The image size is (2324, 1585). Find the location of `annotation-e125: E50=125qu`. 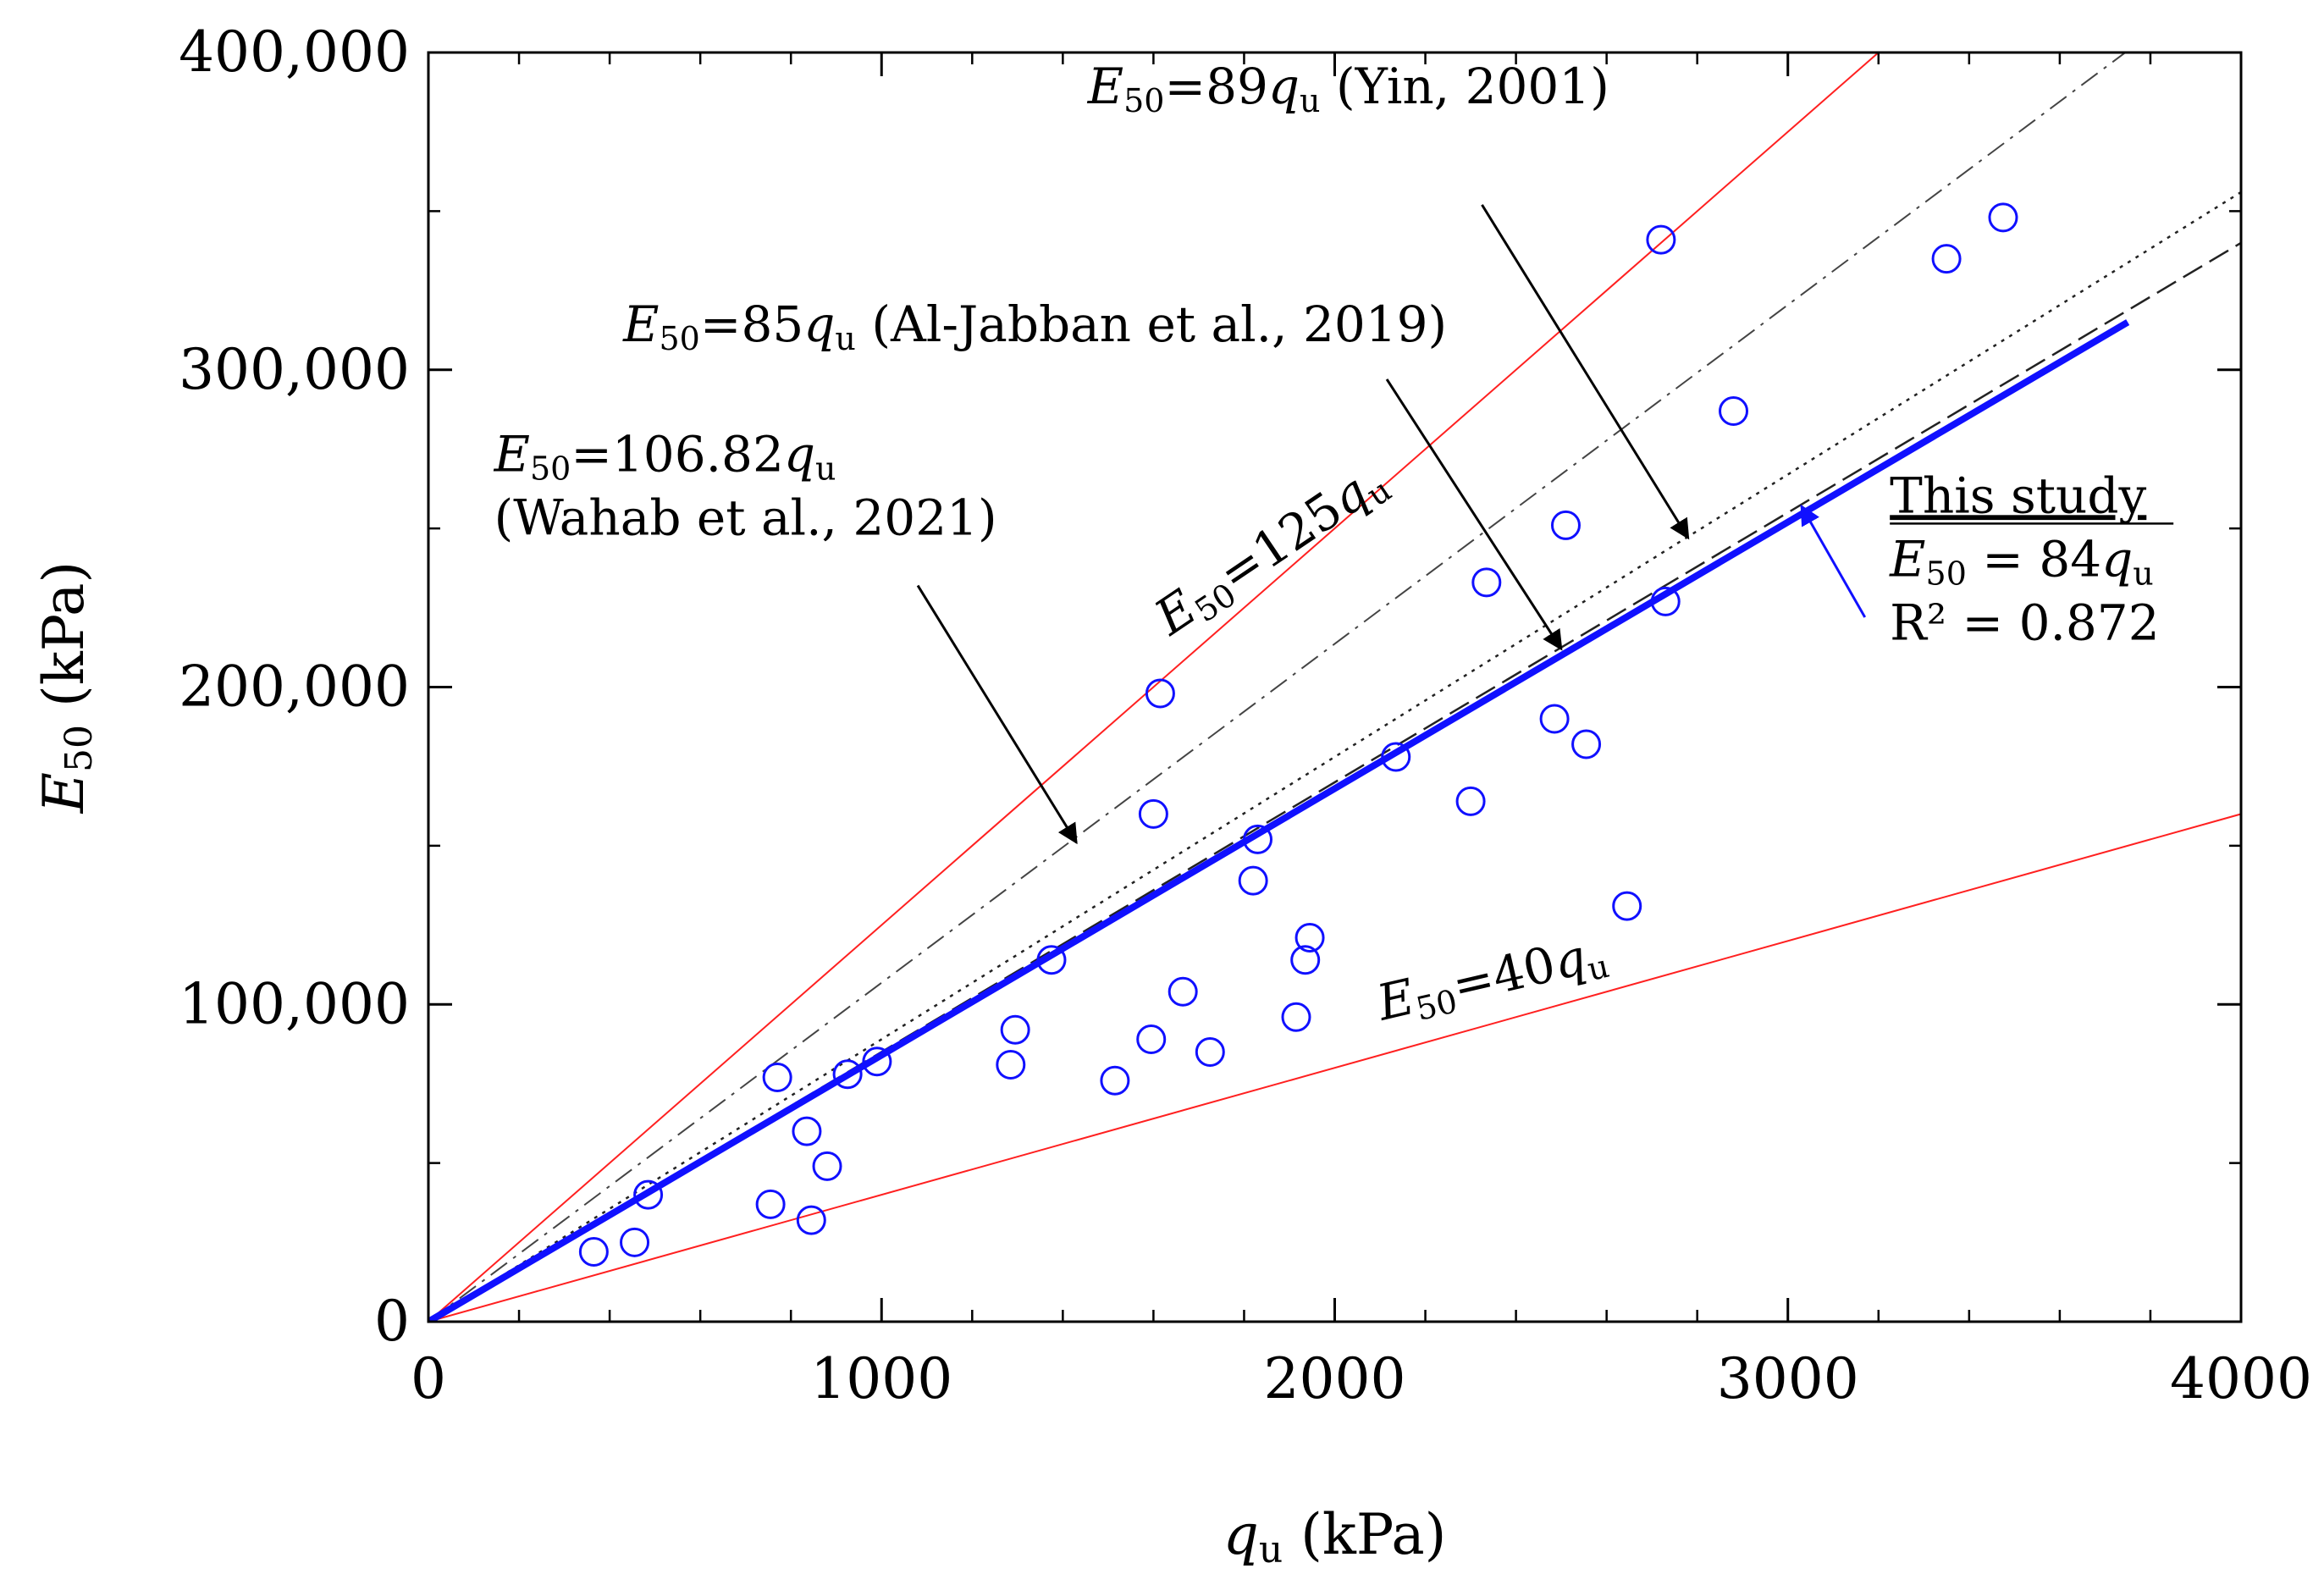

annotation-e125: E50=125qu is located at coordinates (1271, 550).